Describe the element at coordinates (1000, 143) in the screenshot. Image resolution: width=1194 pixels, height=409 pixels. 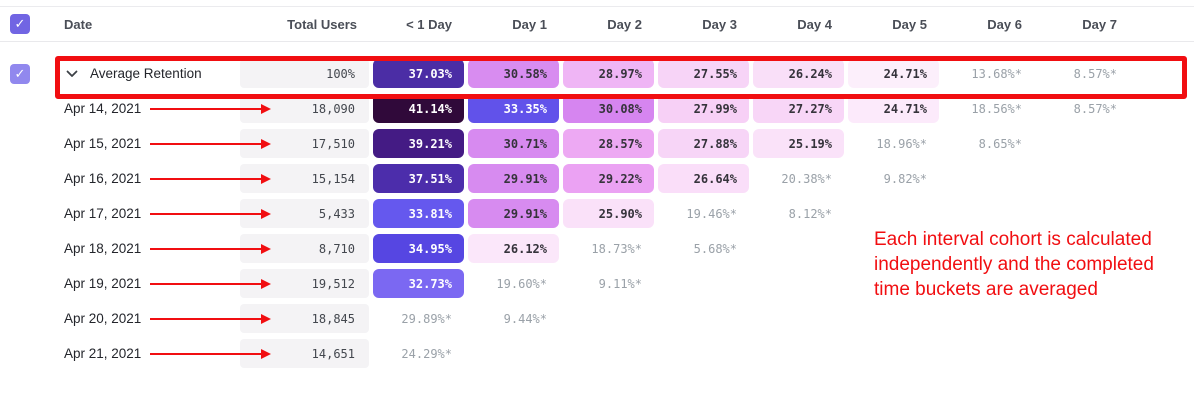
I see `retention-cell: 8.65%*` at that location.